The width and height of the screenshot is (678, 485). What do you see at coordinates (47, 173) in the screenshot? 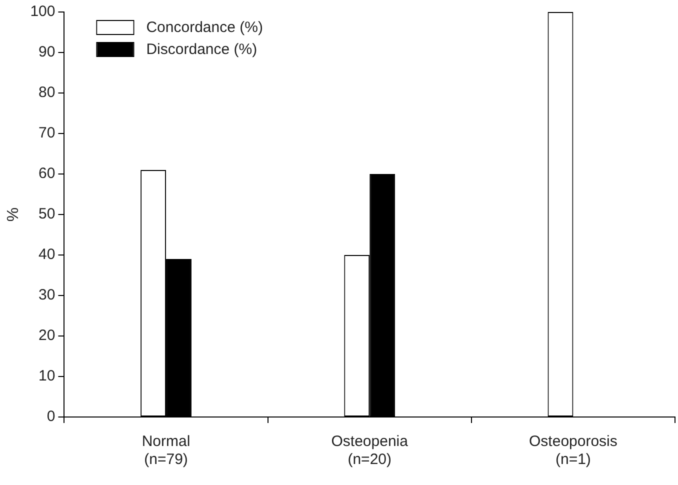
I see `y-tick-label: 60` at bounding box center [47, 173].